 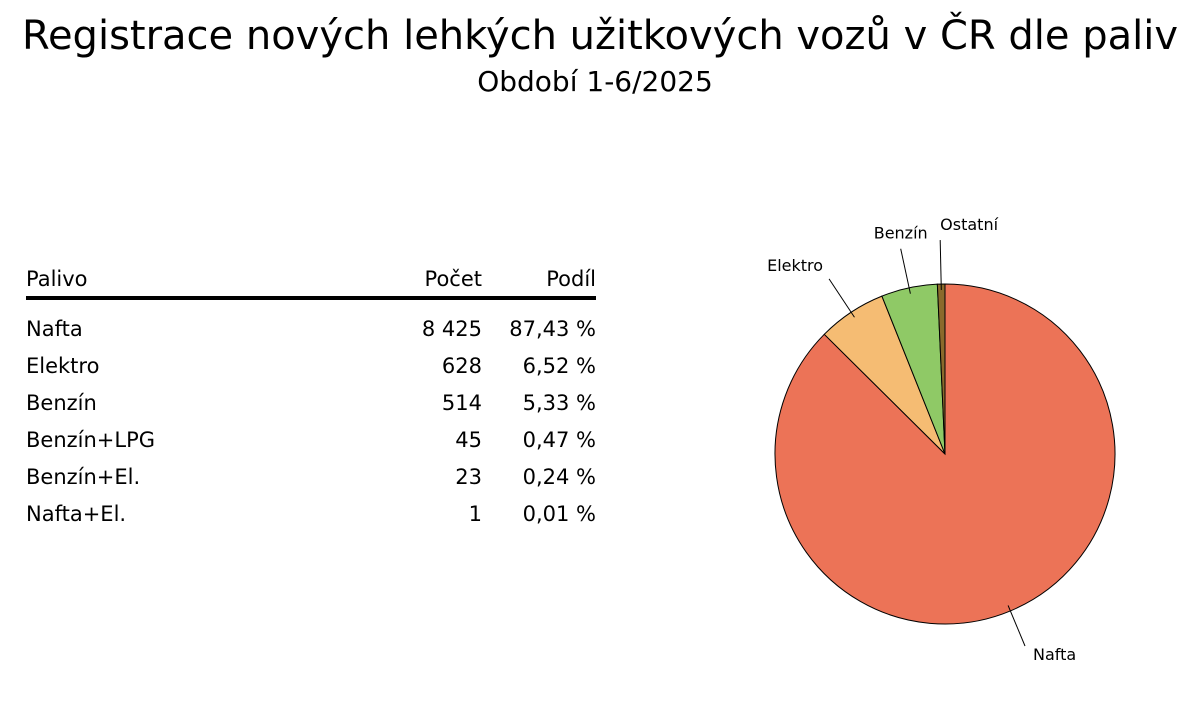 I want to click on fuel-share: 0,47 %, so click(x=559, y=439).